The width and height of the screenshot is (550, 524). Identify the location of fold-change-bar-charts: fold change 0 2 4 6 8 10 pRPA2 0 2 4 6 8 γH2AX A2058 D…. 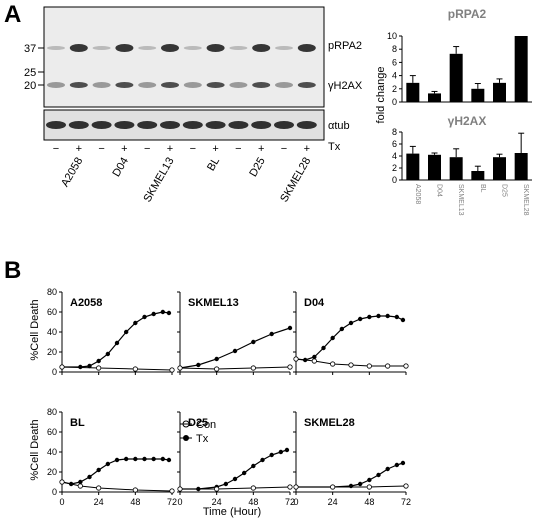
(453, 111).